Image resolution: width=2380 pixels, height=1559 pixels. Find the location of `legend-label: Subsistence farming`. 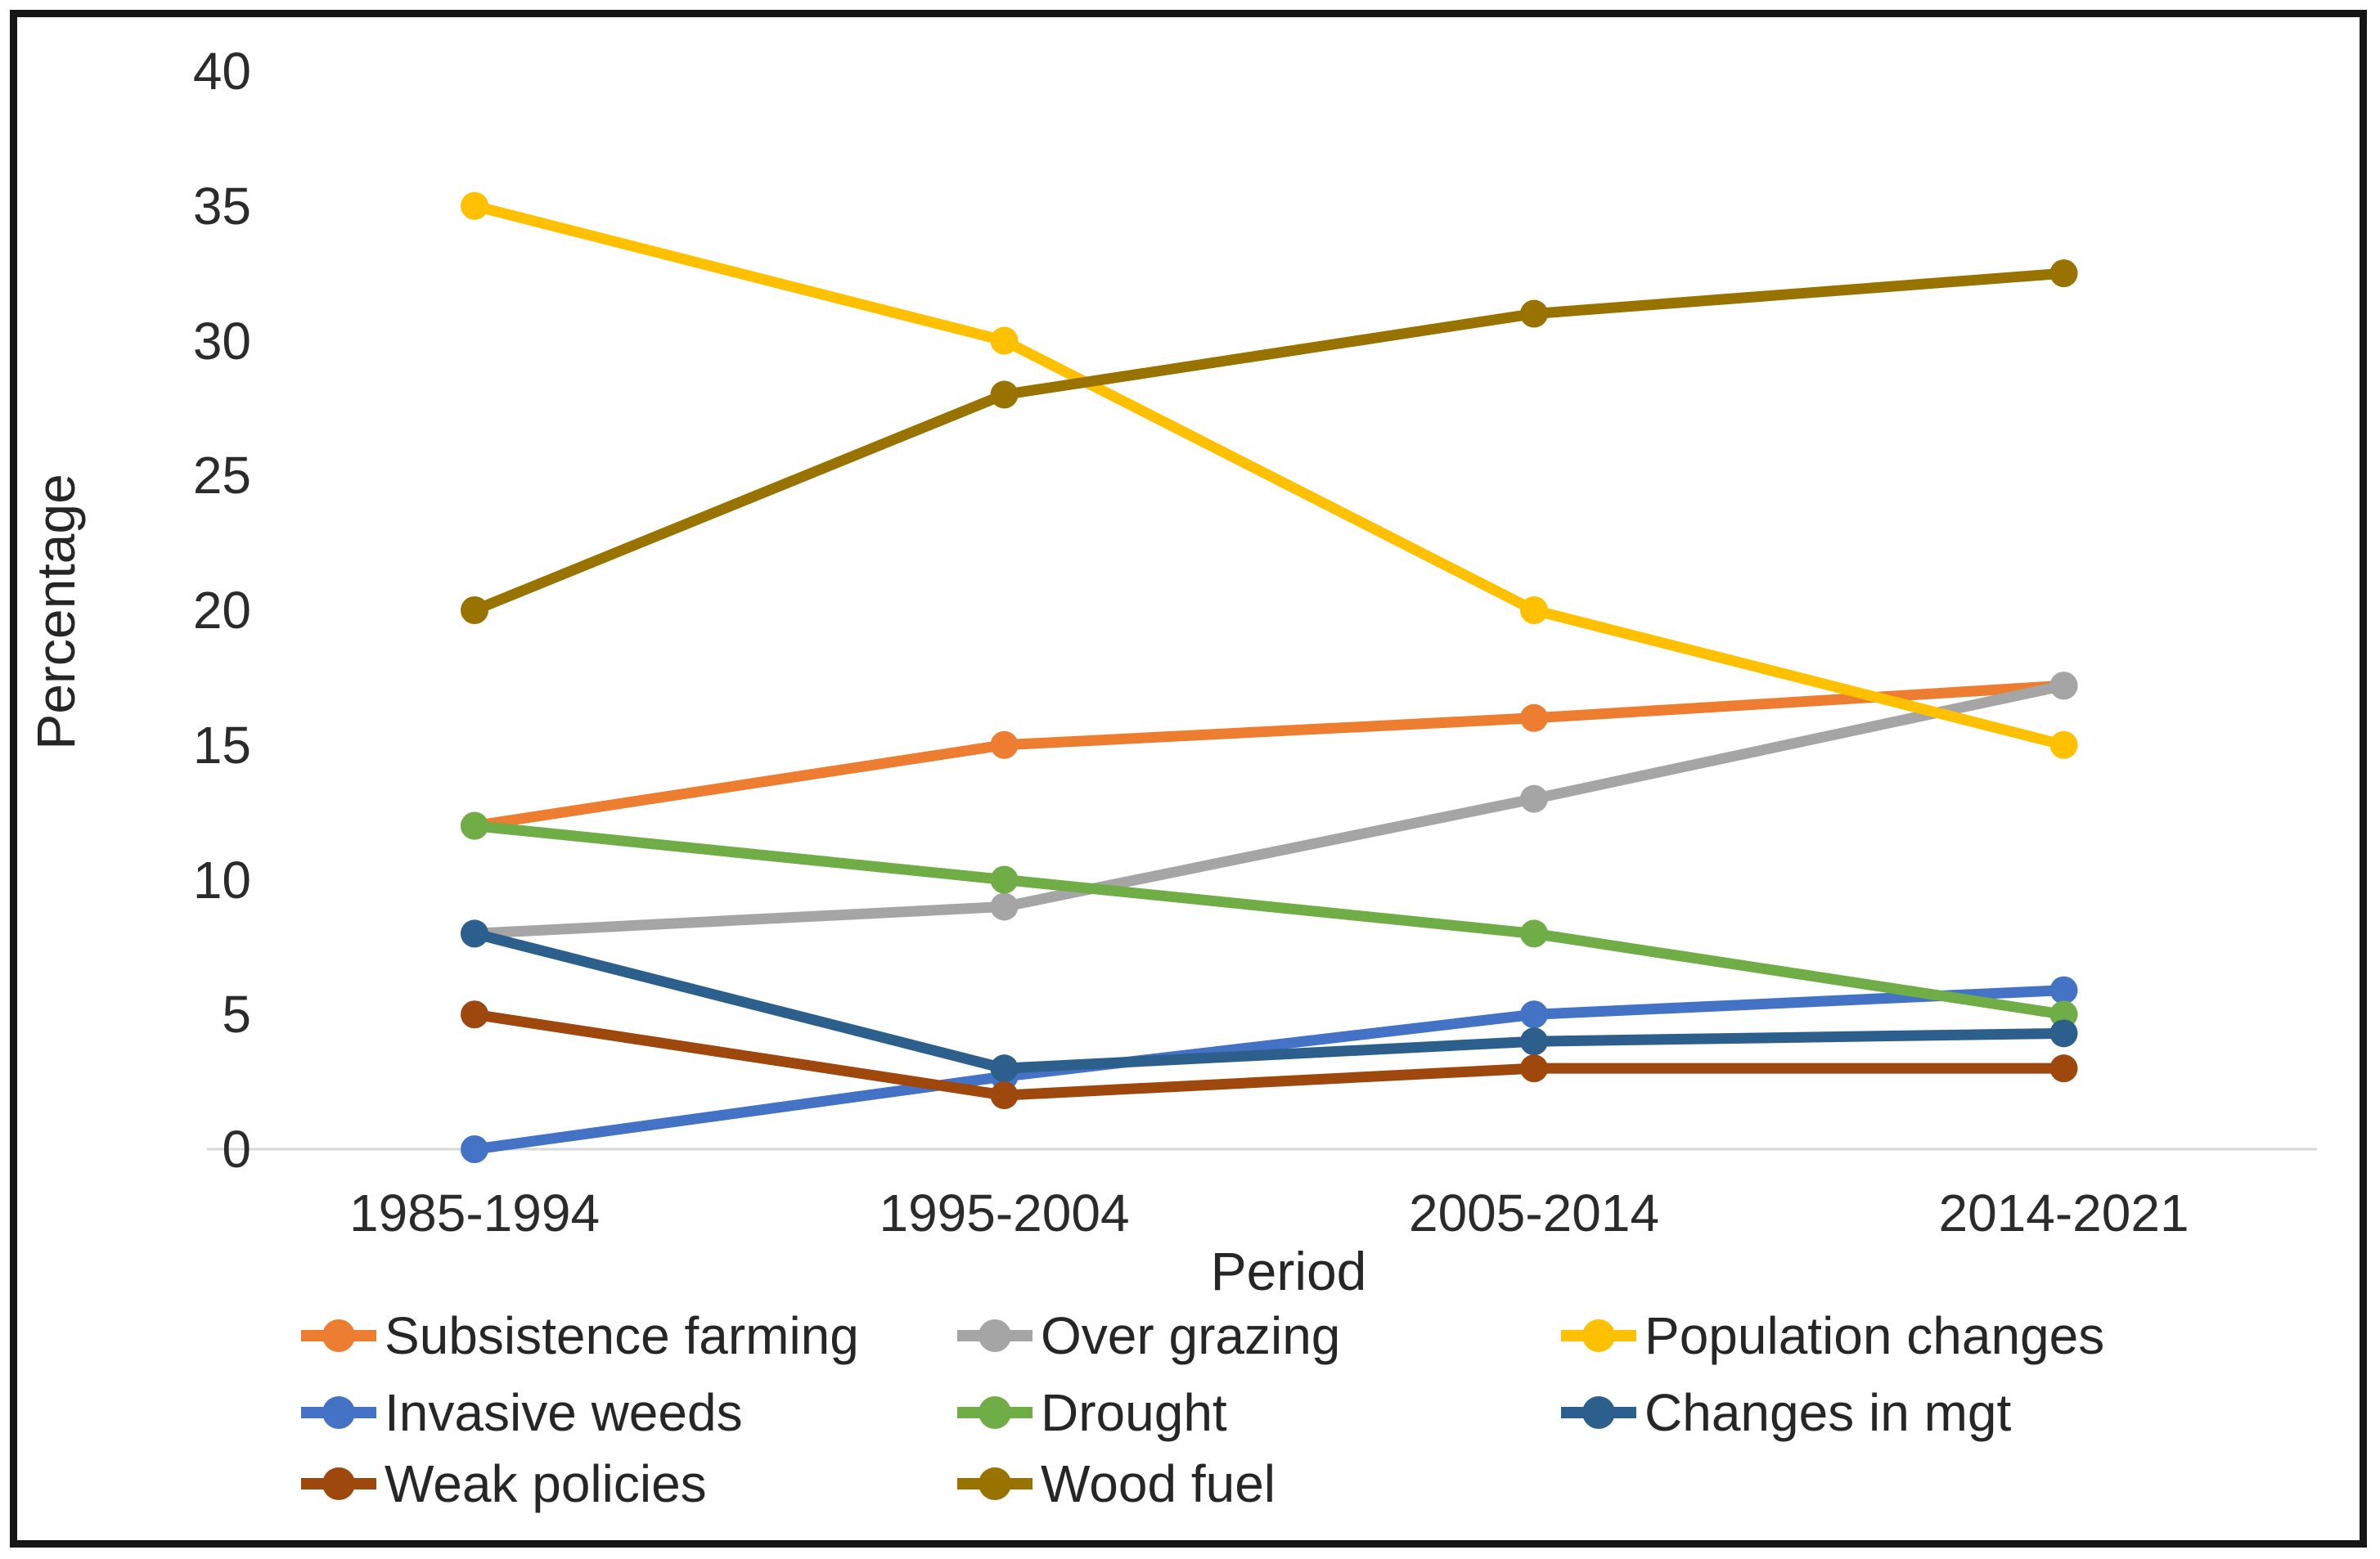

legend-label: Subsistence farming is located at coordinates (622, 1335).